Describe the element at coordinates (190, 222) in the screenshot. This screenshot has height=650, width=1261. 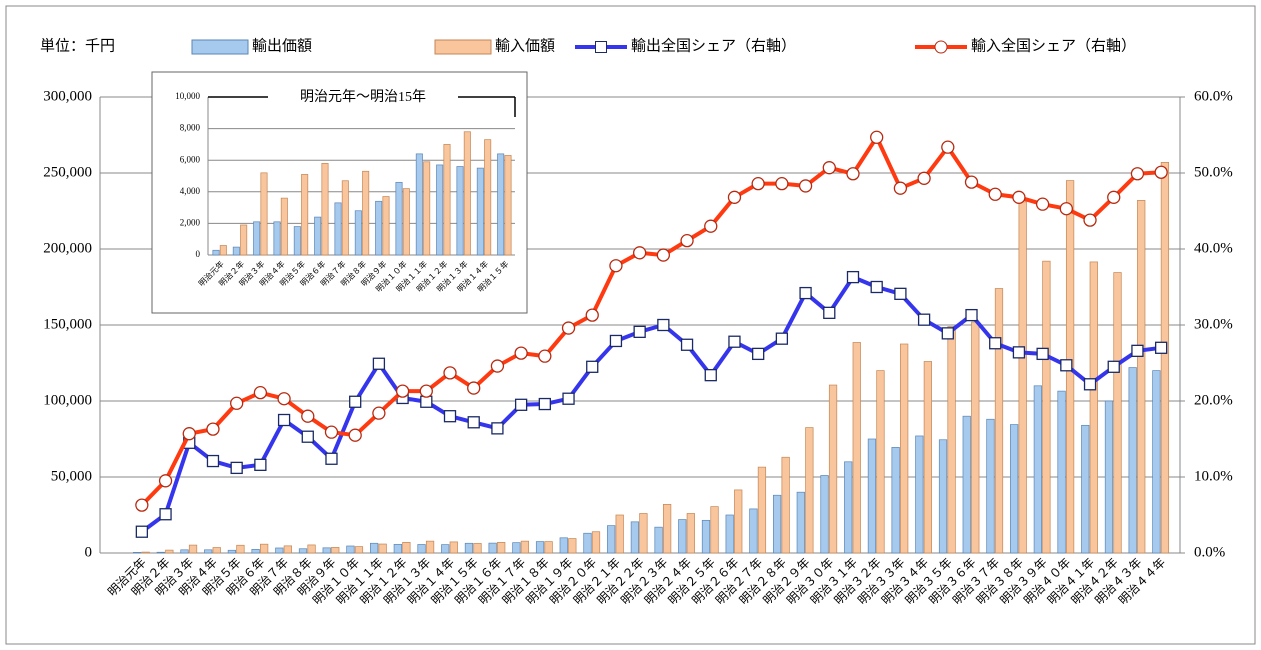
I see `y-tick-label: 2,000` at that location.